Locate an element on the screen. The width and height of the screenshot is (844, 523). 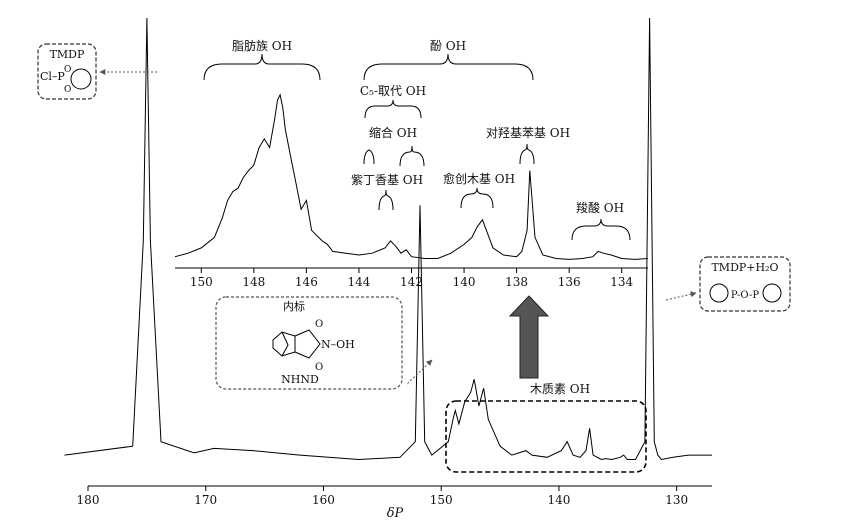
label-condensed-oh: 缩合 OH is located at coordinates (393, 132).